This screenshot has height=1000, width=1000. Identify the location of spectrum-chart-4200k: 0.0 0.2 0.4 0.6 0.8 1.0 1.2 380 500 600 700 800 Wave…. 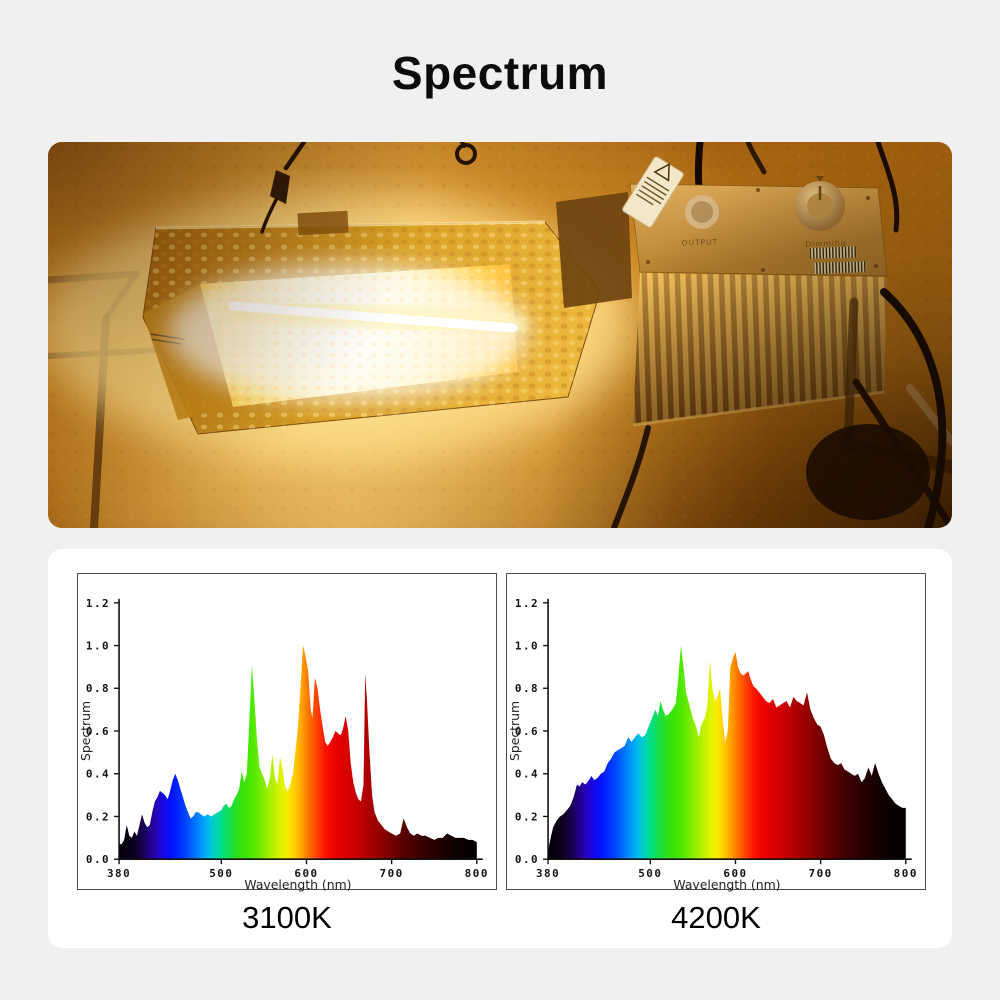
(716, 732).